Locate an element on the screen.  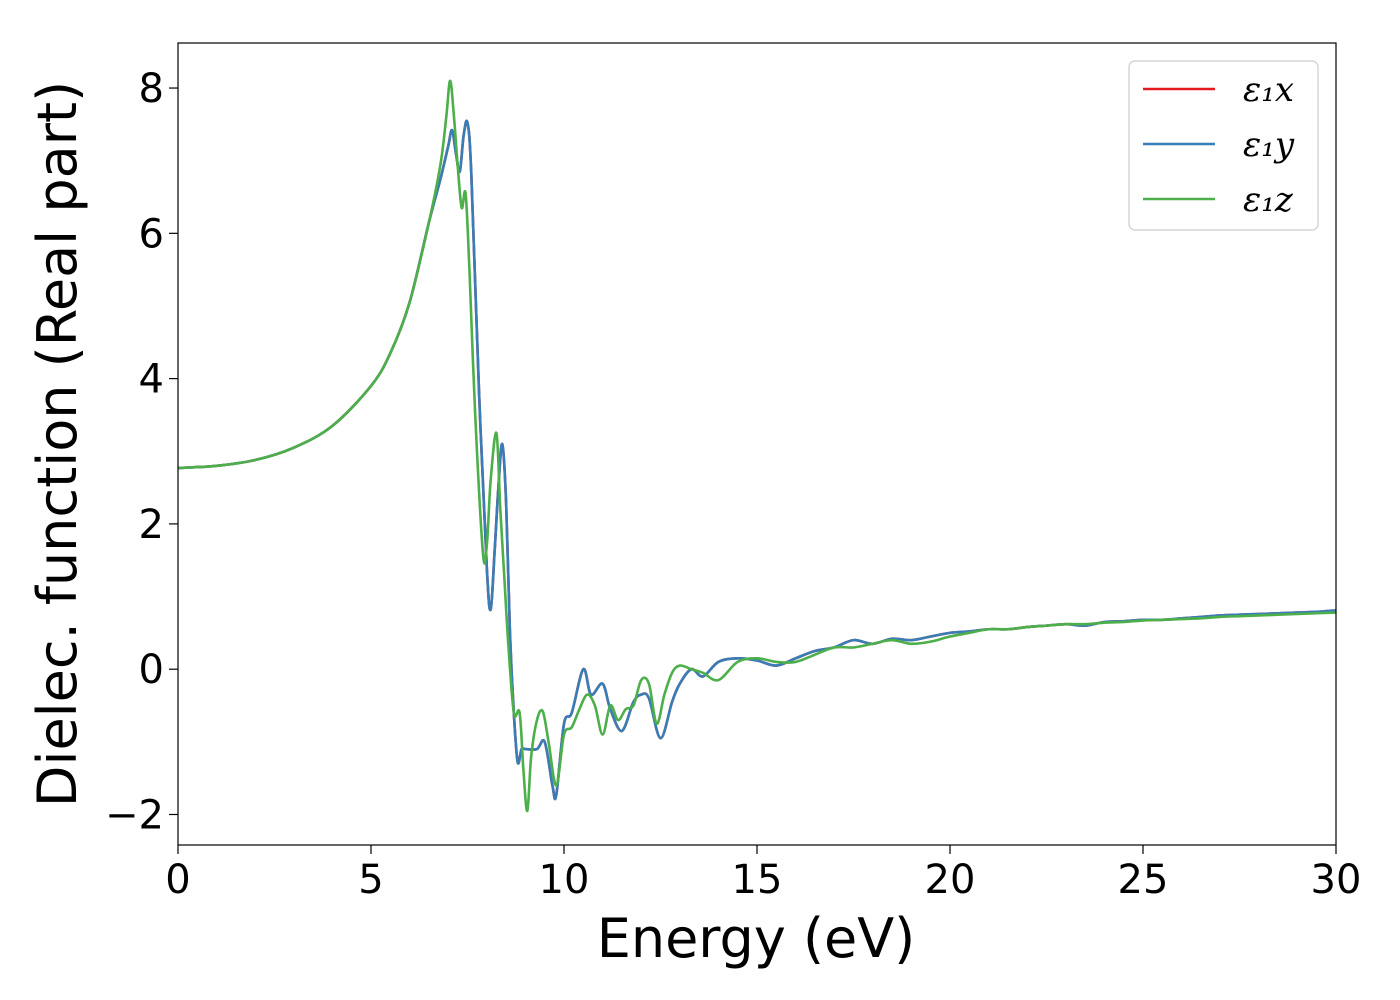
y-tick-label: 8 is located at coordinates (151, 89).